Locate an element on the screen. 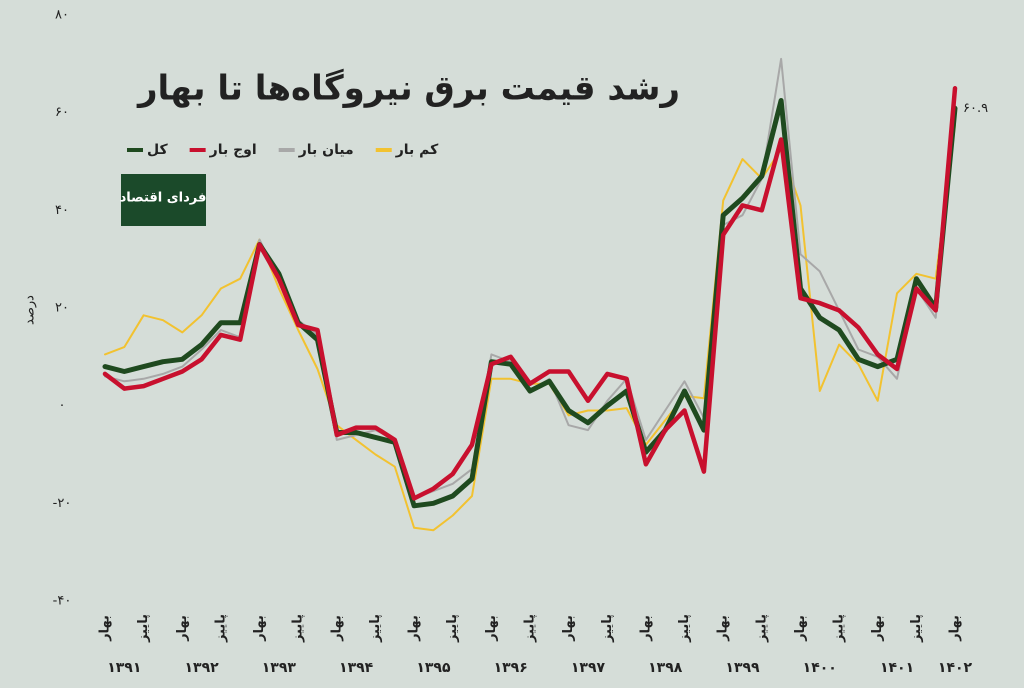 The image size is (1024, 688). year-label: ۱۳۹۷ is located at coordinates (588, 668).